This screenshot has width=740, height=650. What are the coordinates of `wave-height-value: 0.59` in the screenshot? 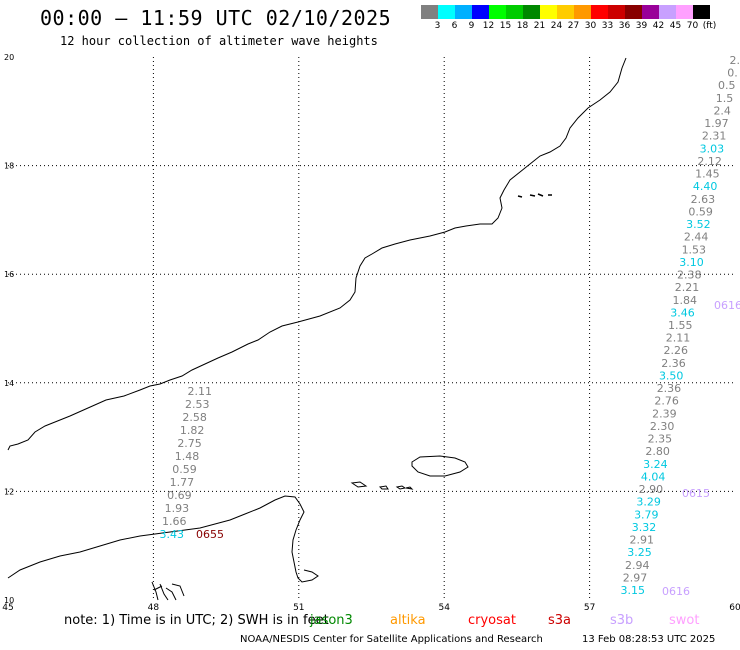 It's located at (184, 469).